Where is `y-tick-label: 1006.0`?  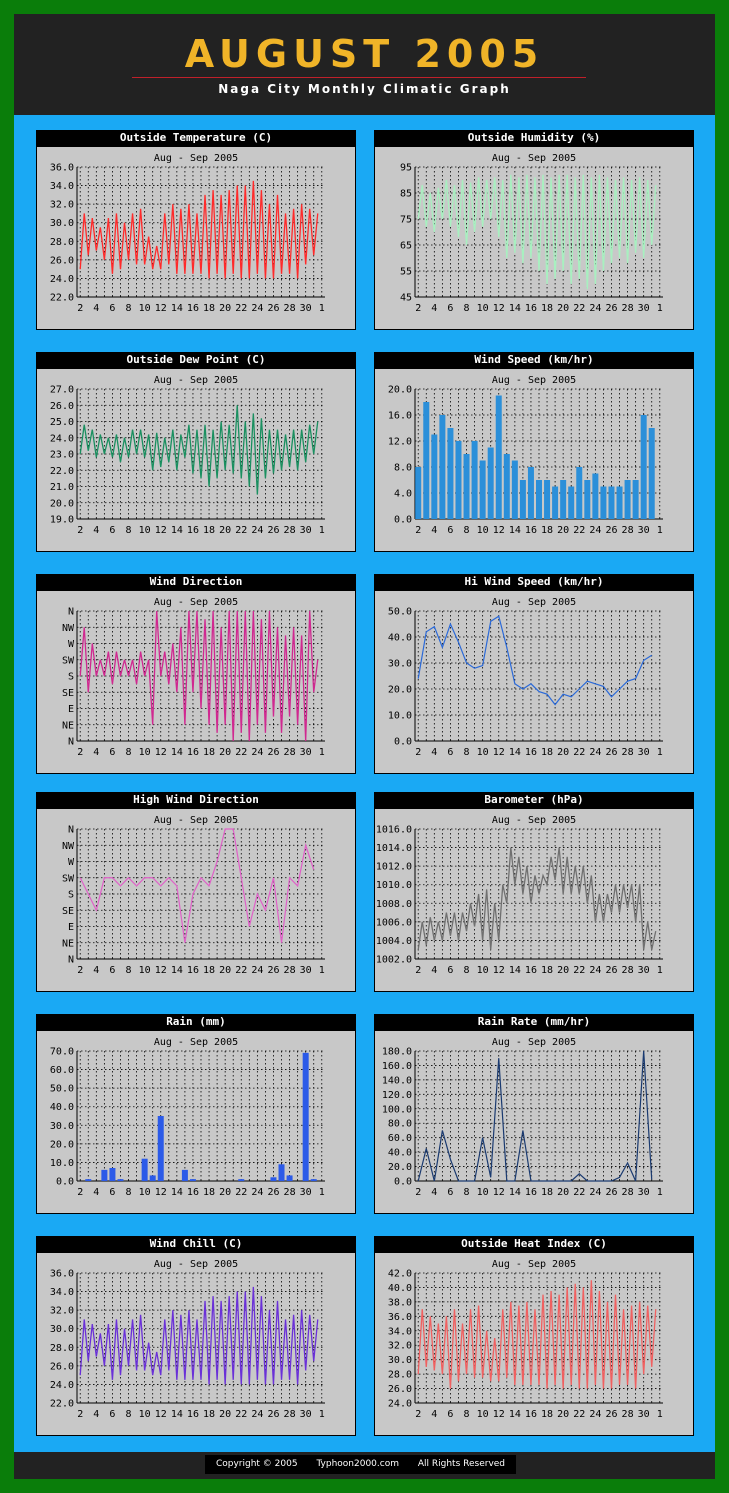 y-tick-label: 1006.0 is located at coordinates (394, 922).